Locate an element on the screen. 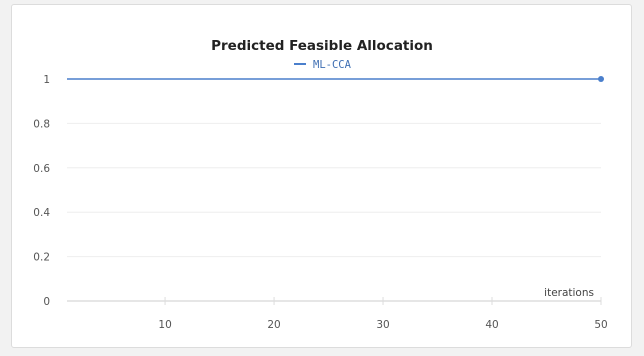 This screenshot has width=644, height=356. x-tick-label: 30 is located at coordinates (382, 325).